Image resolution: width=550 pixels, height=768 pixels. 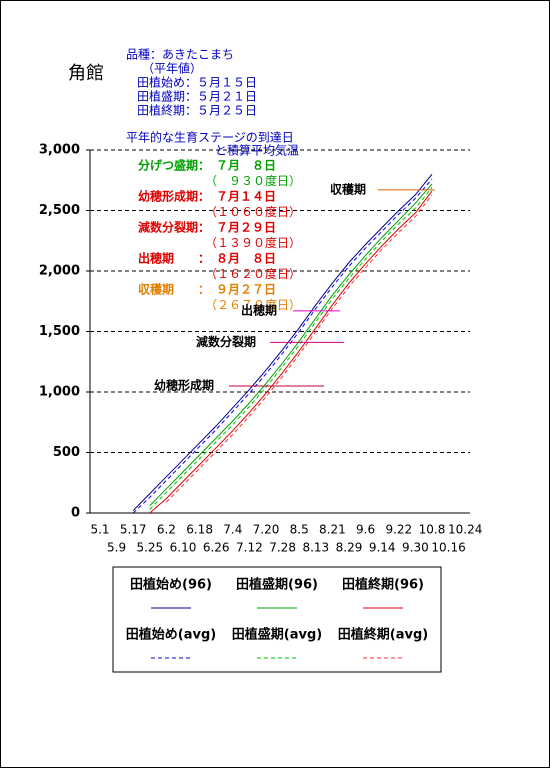 I want to click on legend-label: 田植始め(avg), so click(x=171, y=635).